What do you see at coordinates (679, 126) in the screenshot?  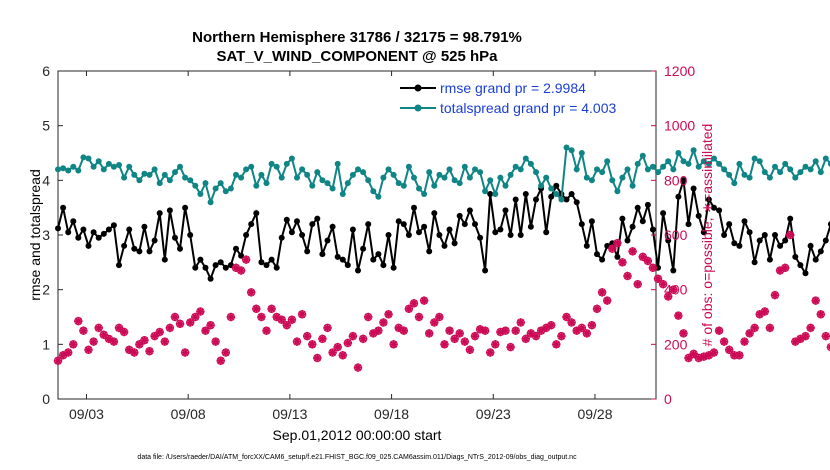 I see `y-right-tick-label: 1000` at bounding box center [679, 126].